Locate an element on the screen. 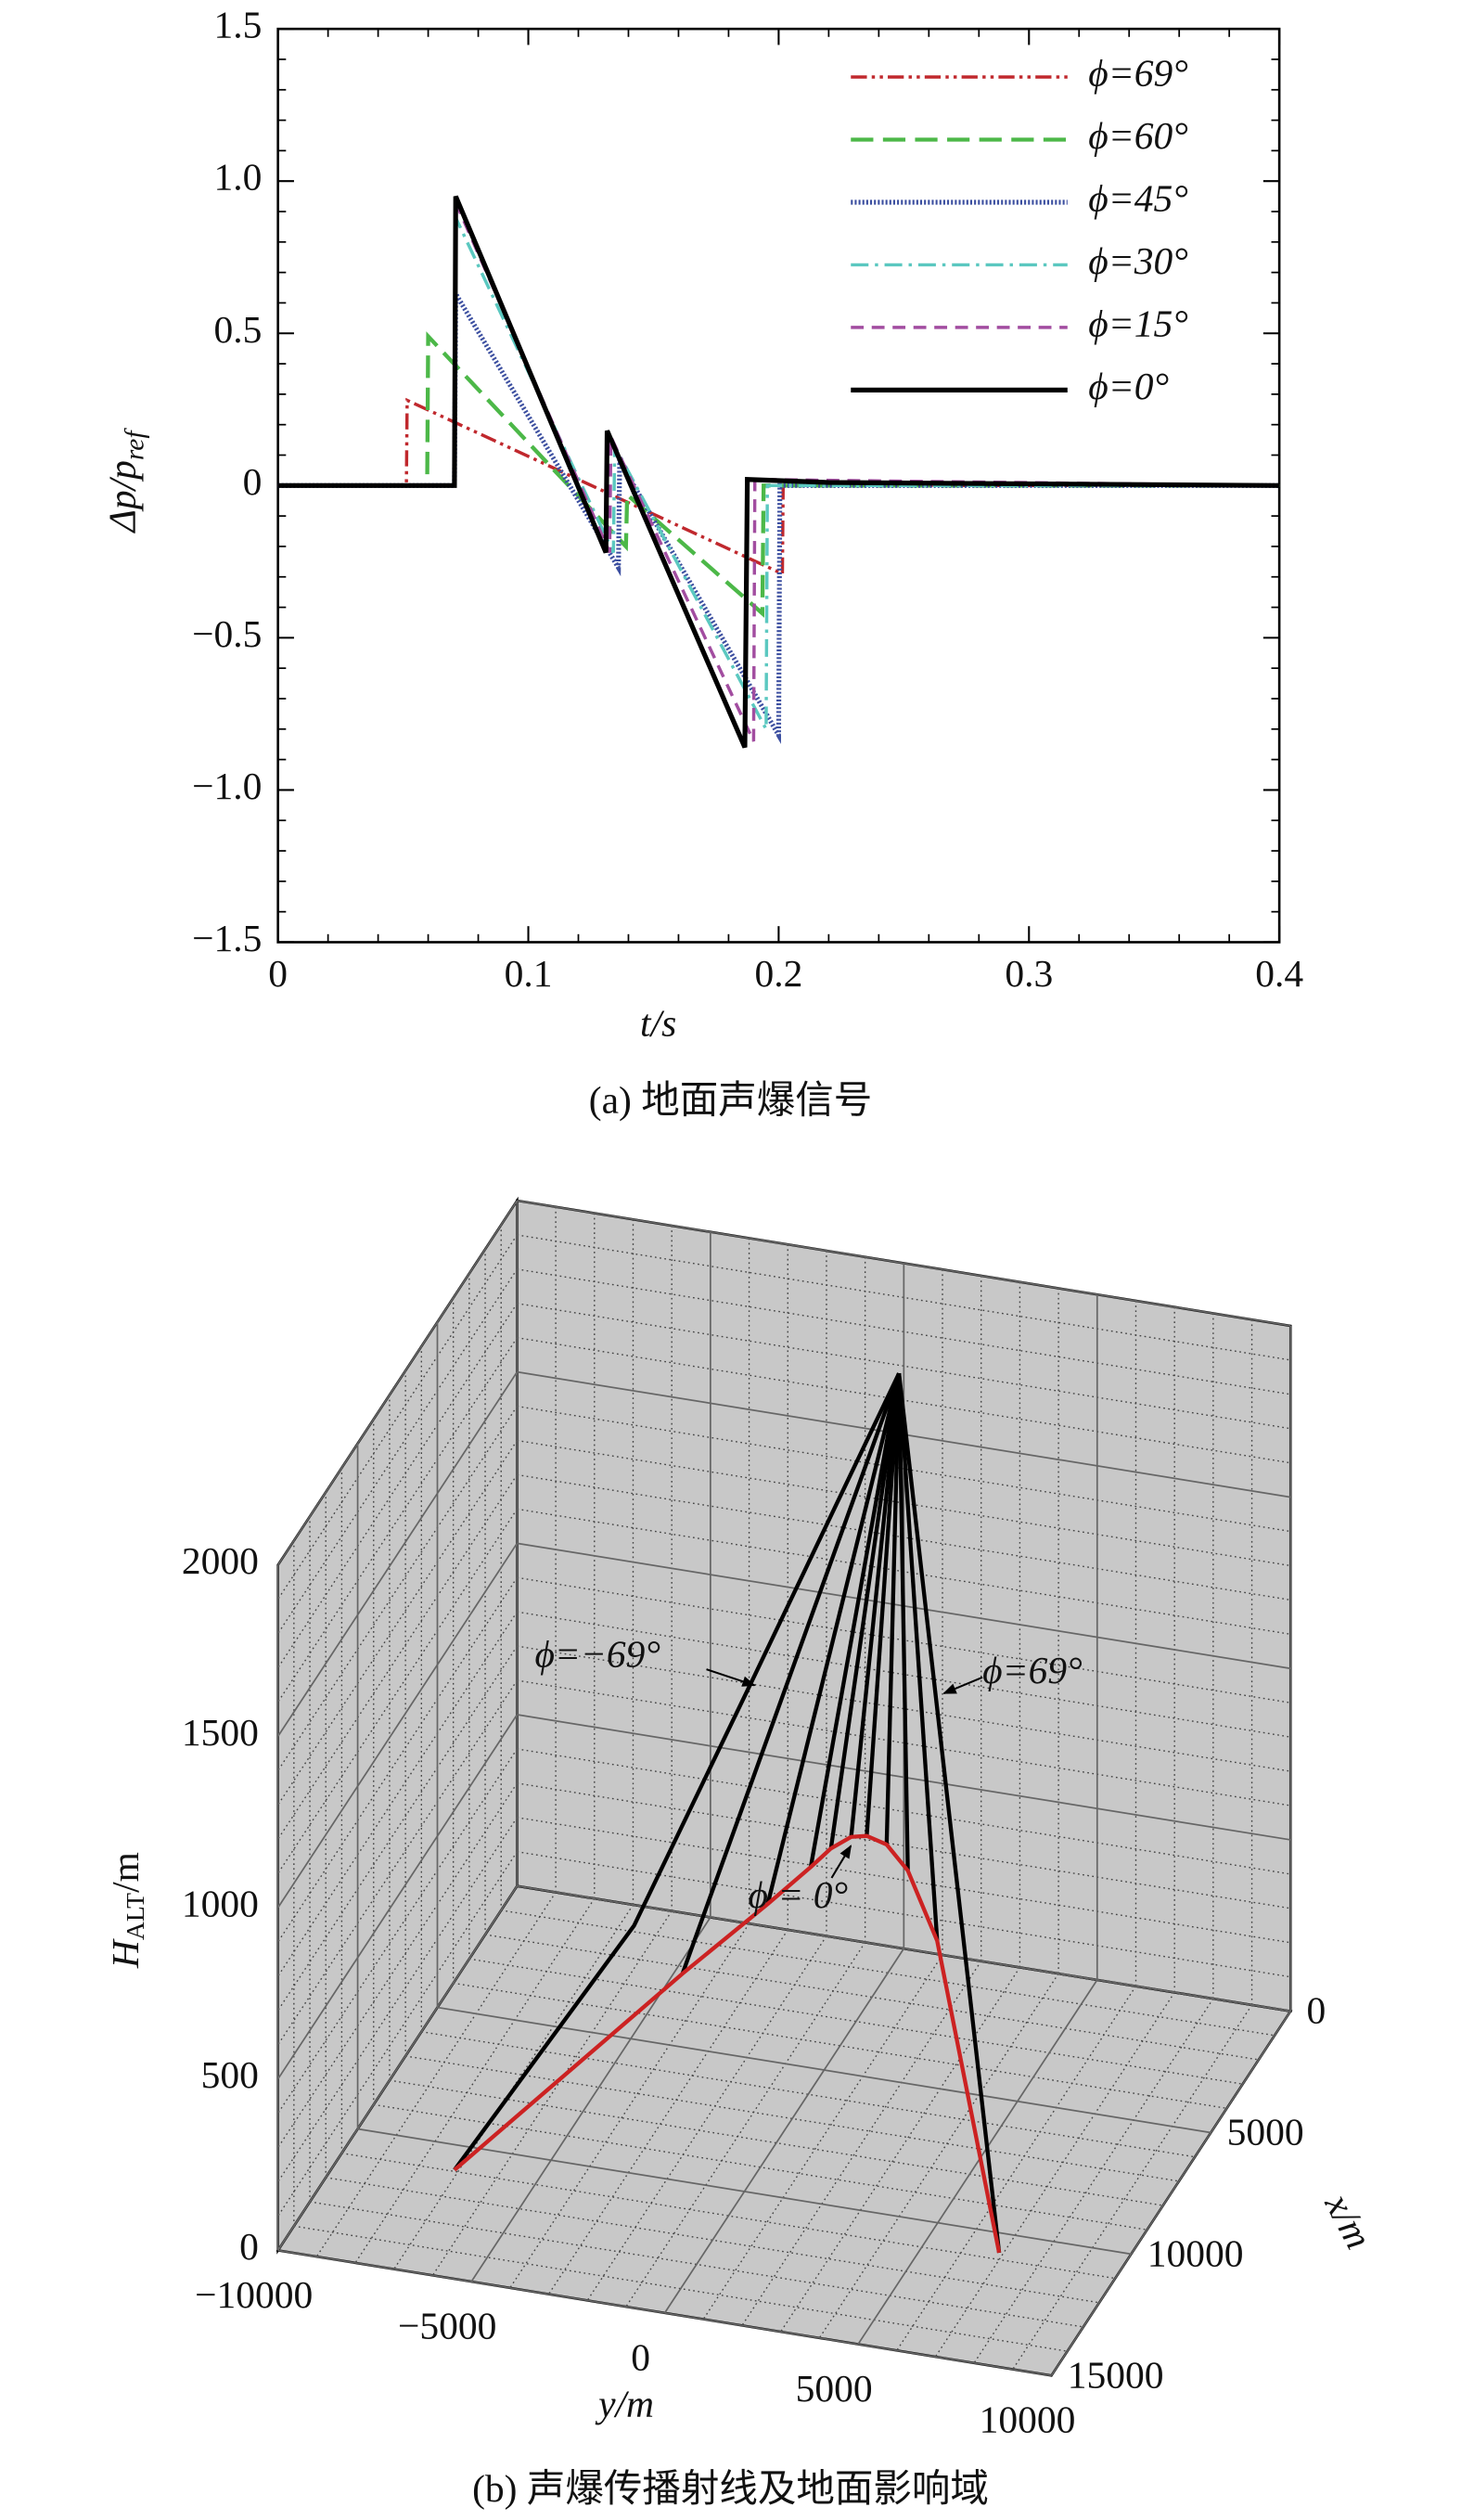 This screenshot has width=1461, height=2520. y-axis-title-main: Δp/p is located at coordinates (121, 497).